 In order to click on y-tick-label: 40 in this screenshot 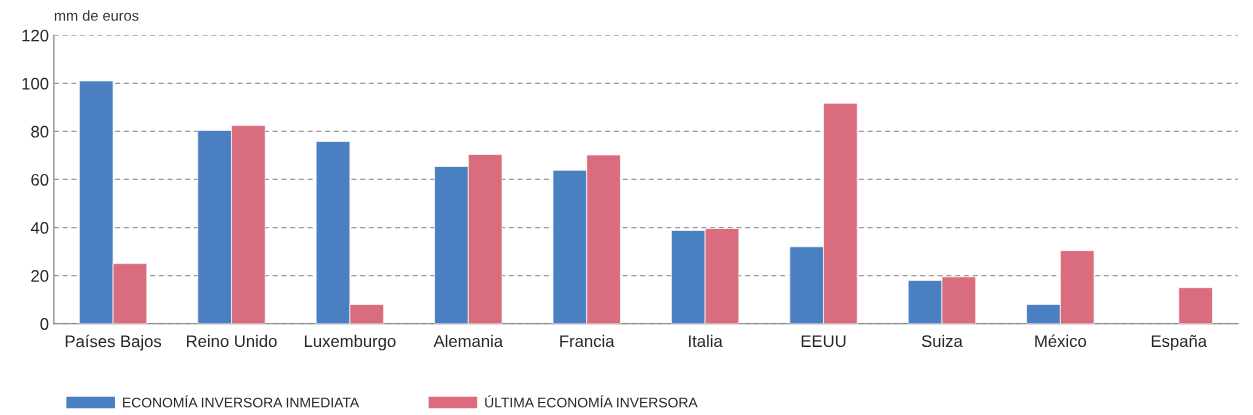, I will do `click(39, 227)`.